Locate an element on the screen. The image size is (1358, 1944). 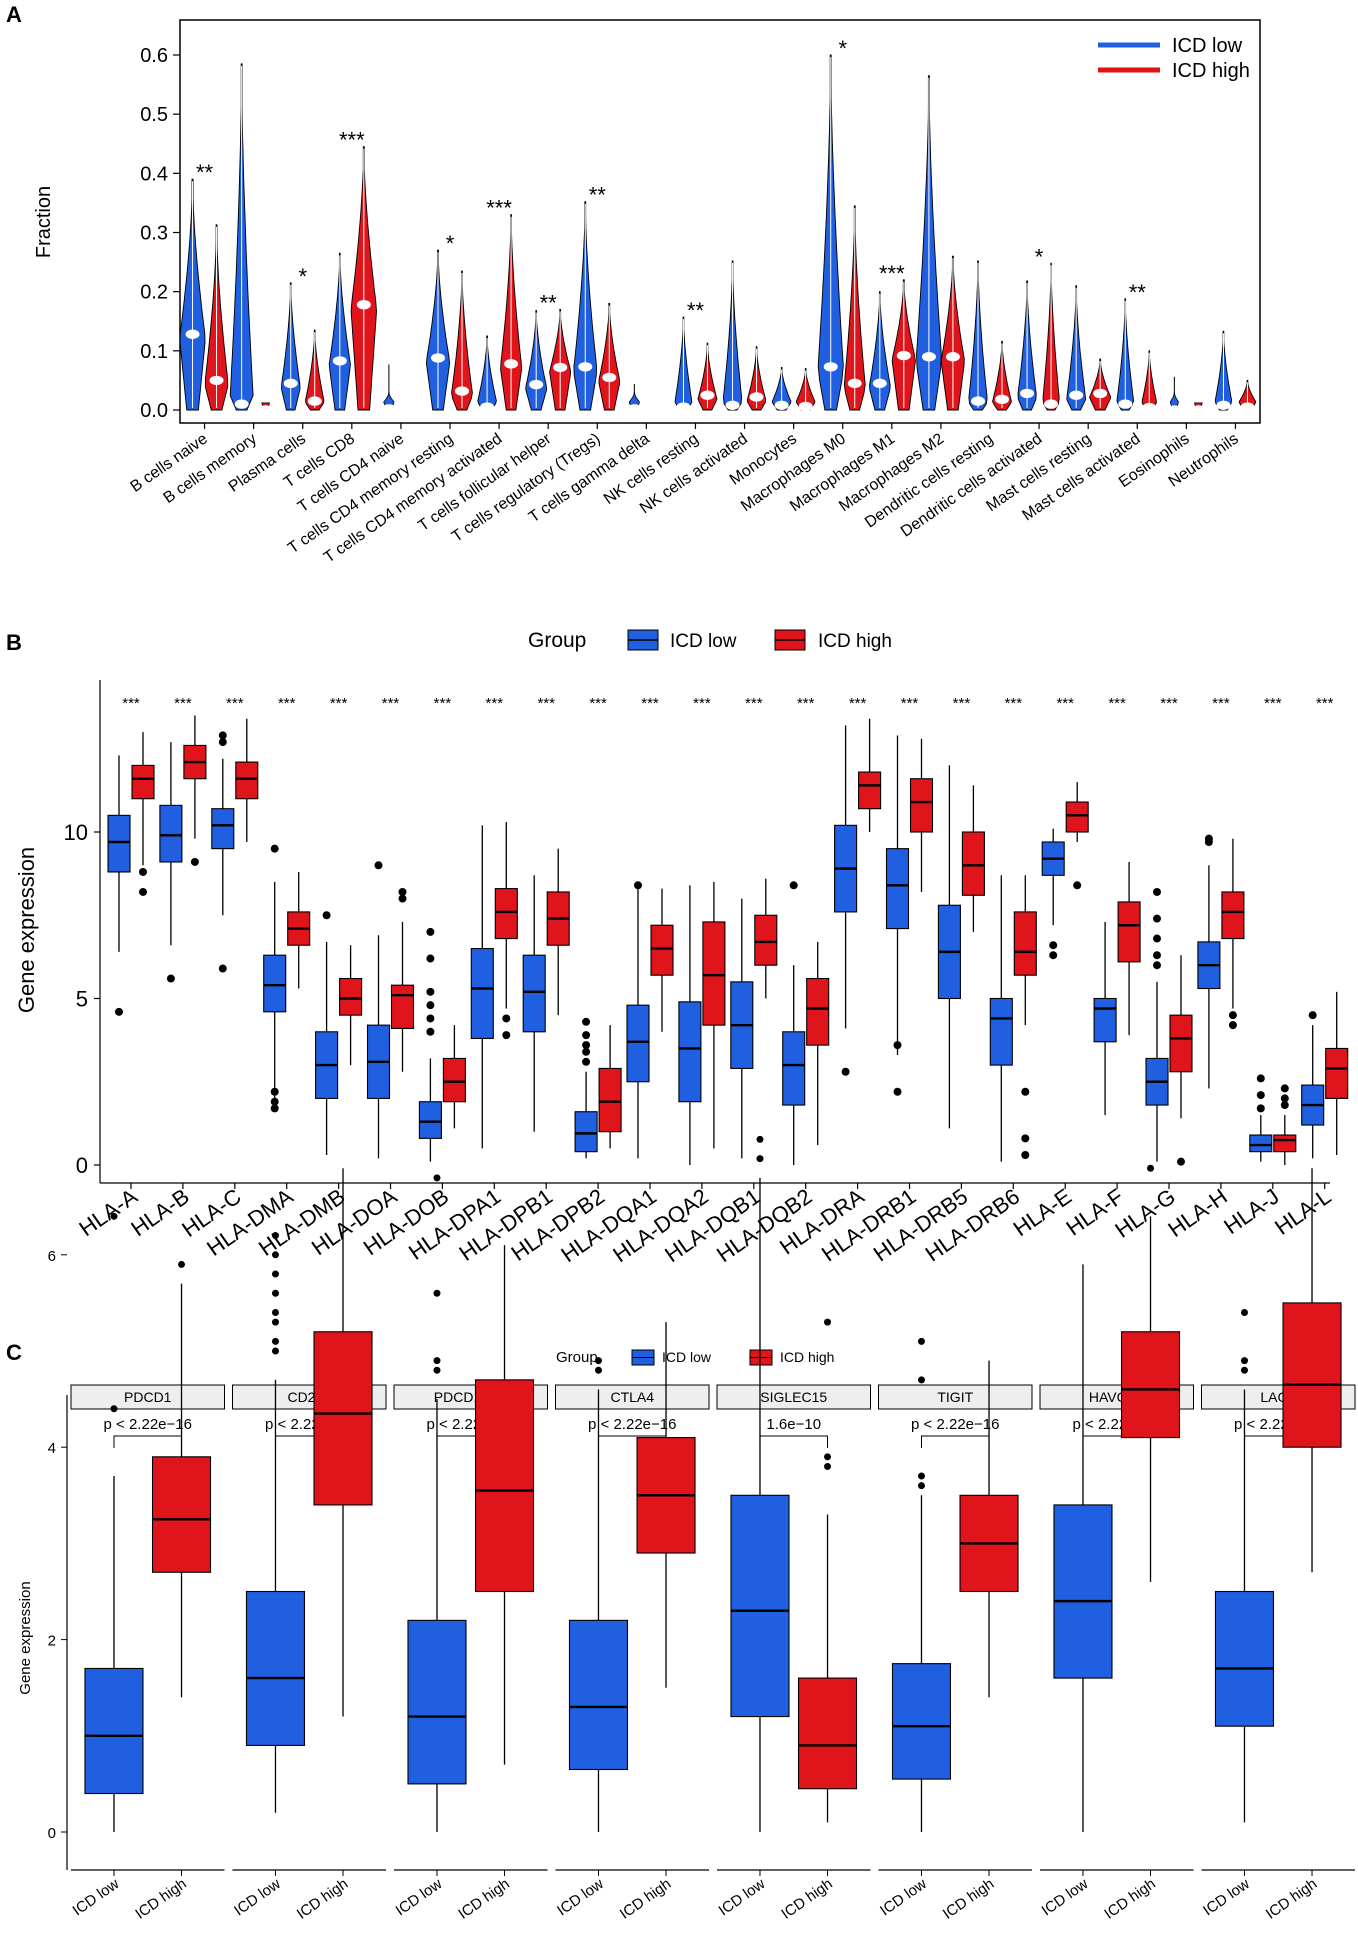
facet-x-label-4-1: ICD high is located at coordinates (807, 1898).